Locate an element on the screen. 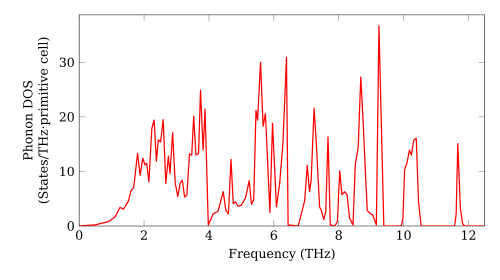  x-tick-label: 0 is located at coordinates (79, 235).